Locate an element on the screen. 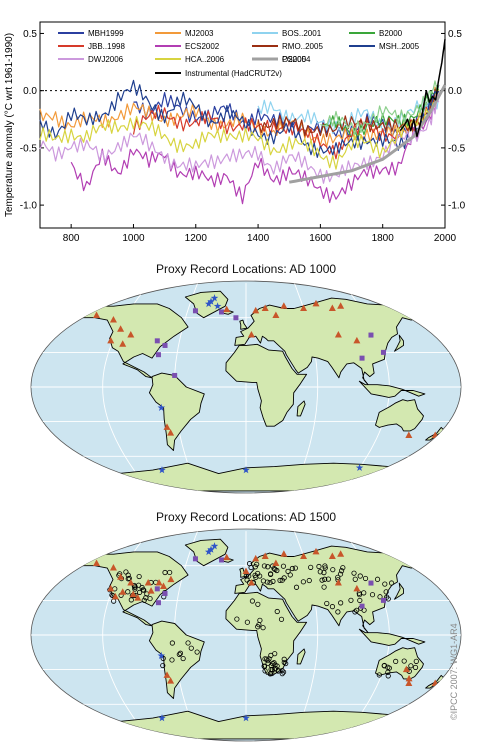  y-tick-label-right: 0.0 is located at coordinates (455, 91).